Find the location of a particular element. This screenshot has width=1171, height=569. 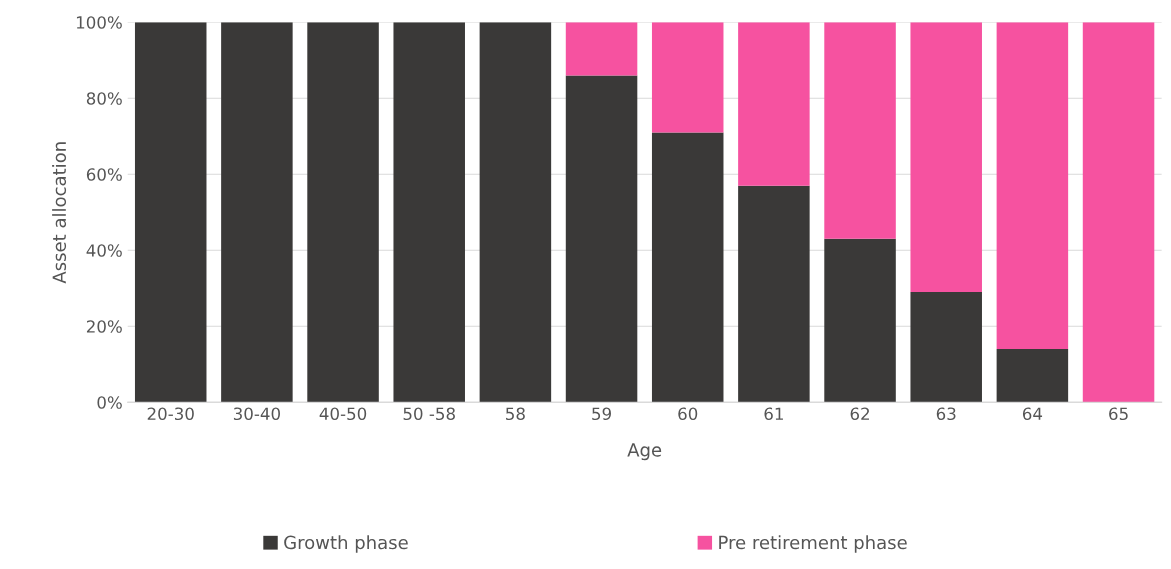

x-tick-label: 50 -58 is located at coordinates (429, 414).